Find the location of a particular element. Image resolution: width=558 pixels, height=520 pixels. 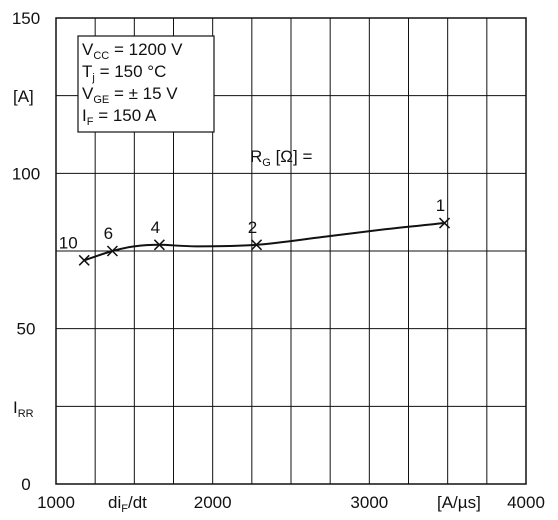

series-curve is located at coordinates (264, 242).